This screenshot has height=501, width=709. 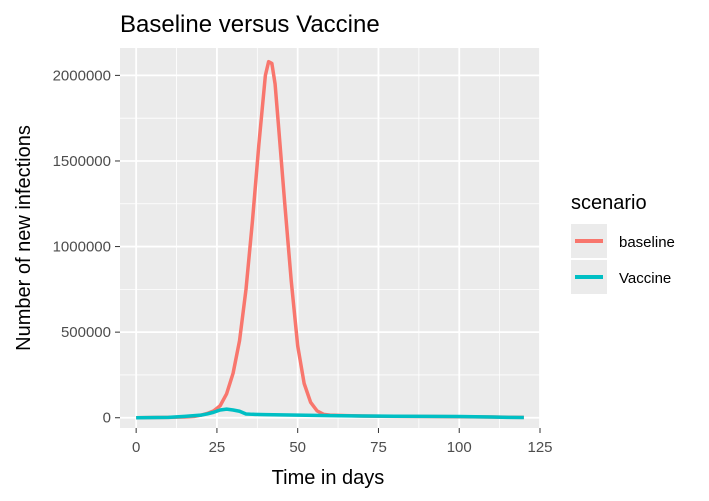 What do you see at coordinates (107, 418) in the screenshot?
I see `y-tick-label: 0` at bounding box center [107, 418].